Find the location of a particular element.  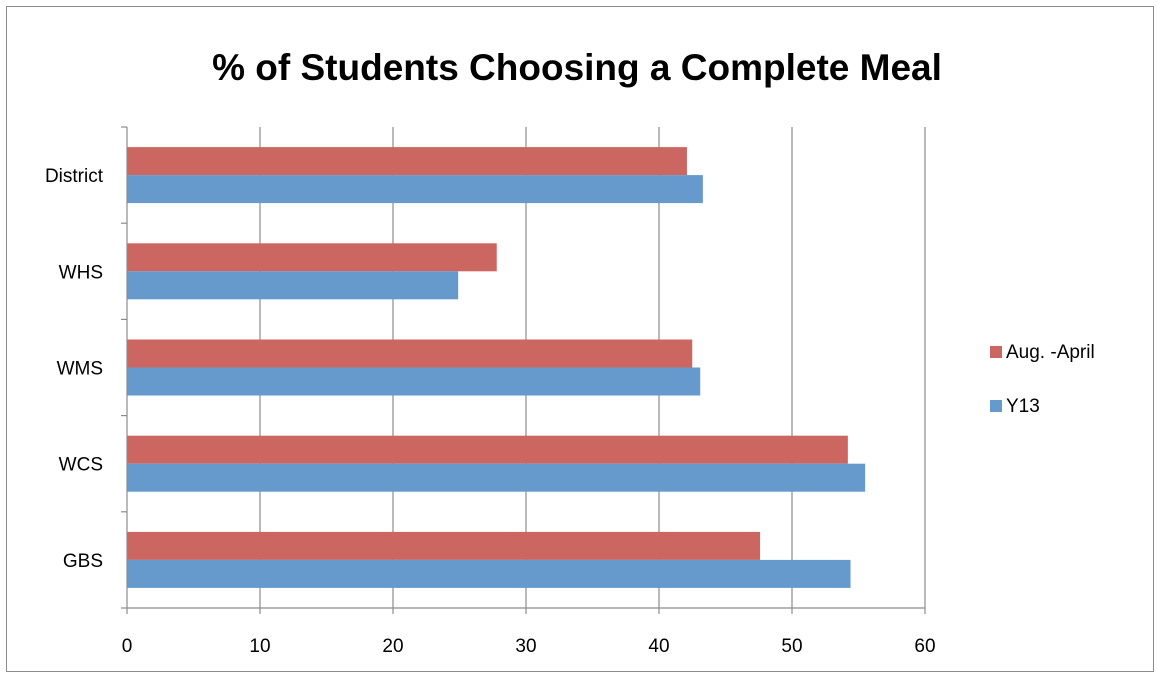

x-tick-label: 40 is located at coordinates (658, 646).